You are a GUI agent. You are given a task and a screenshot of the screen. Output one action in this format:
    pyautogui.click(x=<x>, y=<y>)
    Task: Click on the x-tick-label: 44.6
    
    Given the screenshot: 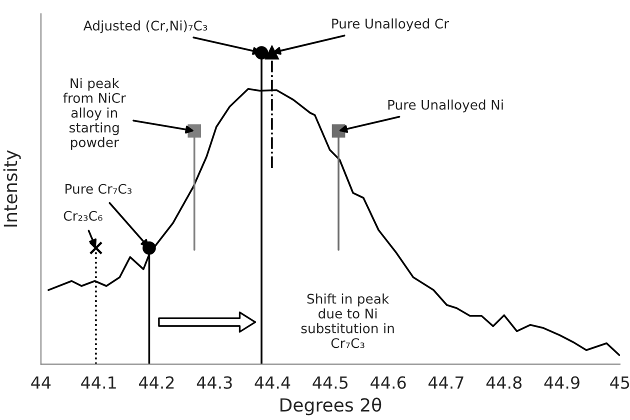 What is the action you would take?
    pyautogui.click(x=388, y=382)
    